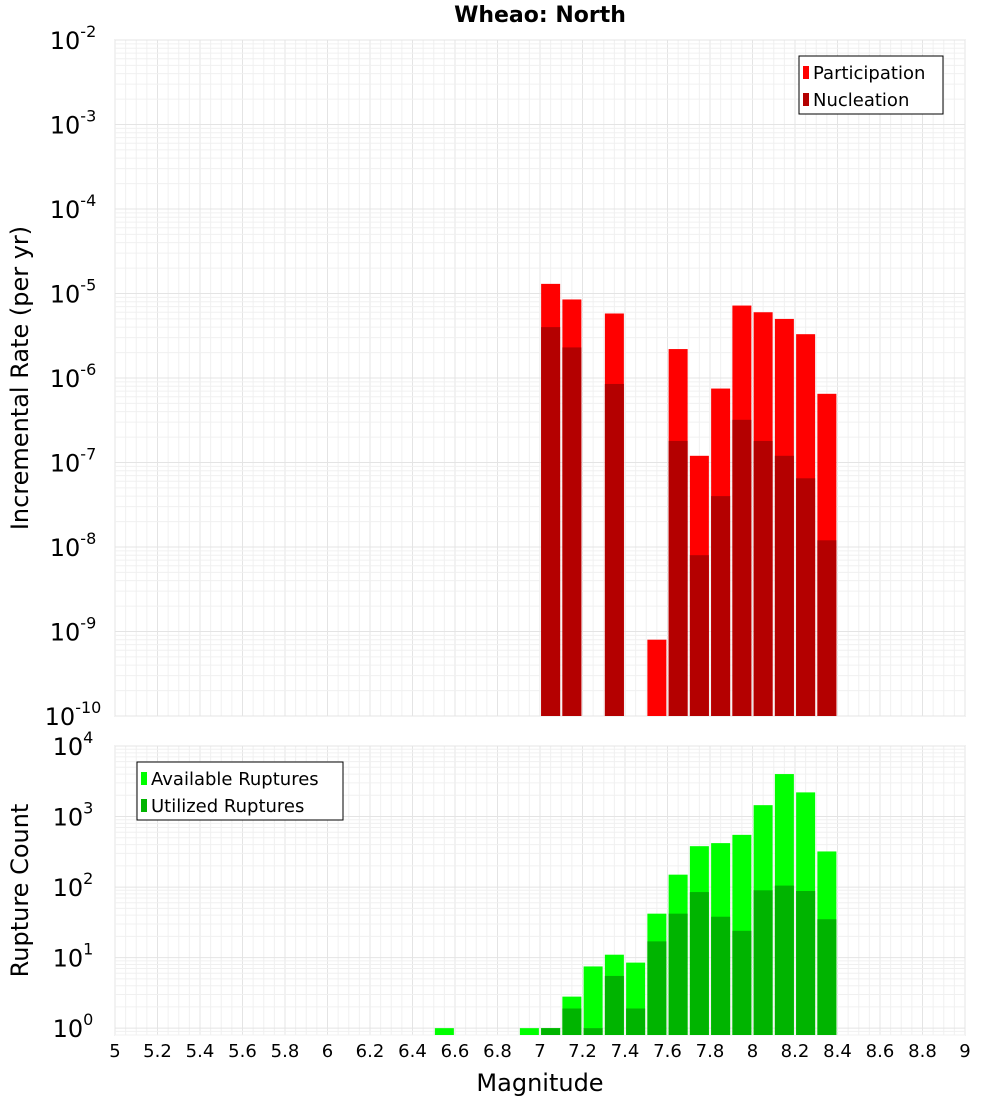 The height and width of the screenshot is (1100, 1000). I want to click on chart-title: Wheao: North, so click(540, 15).